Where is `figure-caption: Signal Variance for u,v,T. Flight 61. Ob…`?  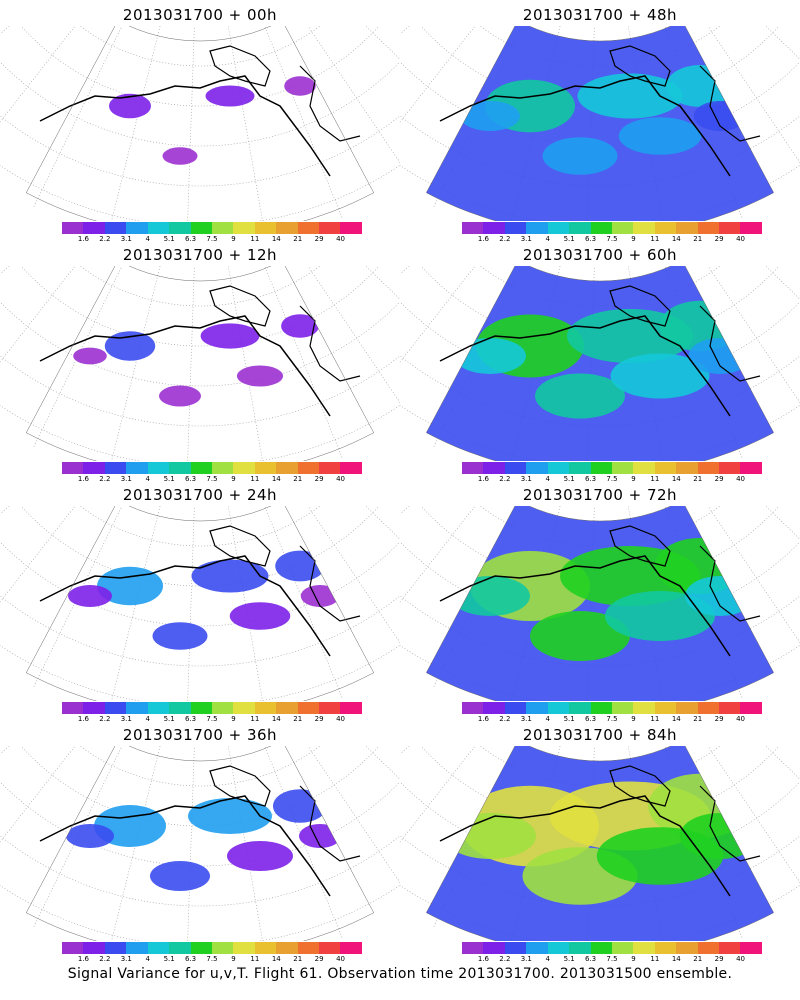
figure-caption: Signal Variance for u,v,T. Flight 61. Ob… is located at coordinates (400, 974).